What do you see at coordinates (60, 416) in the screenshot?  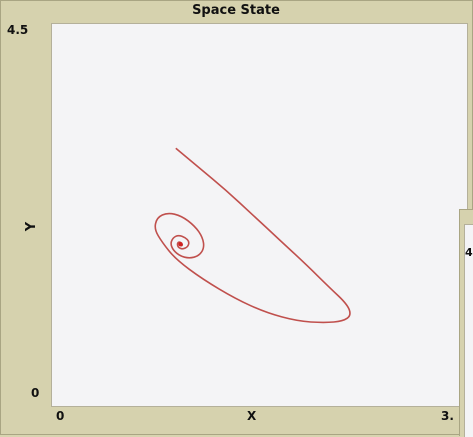 I see `x-tick-min: 0` at bounding box center [60, 416].